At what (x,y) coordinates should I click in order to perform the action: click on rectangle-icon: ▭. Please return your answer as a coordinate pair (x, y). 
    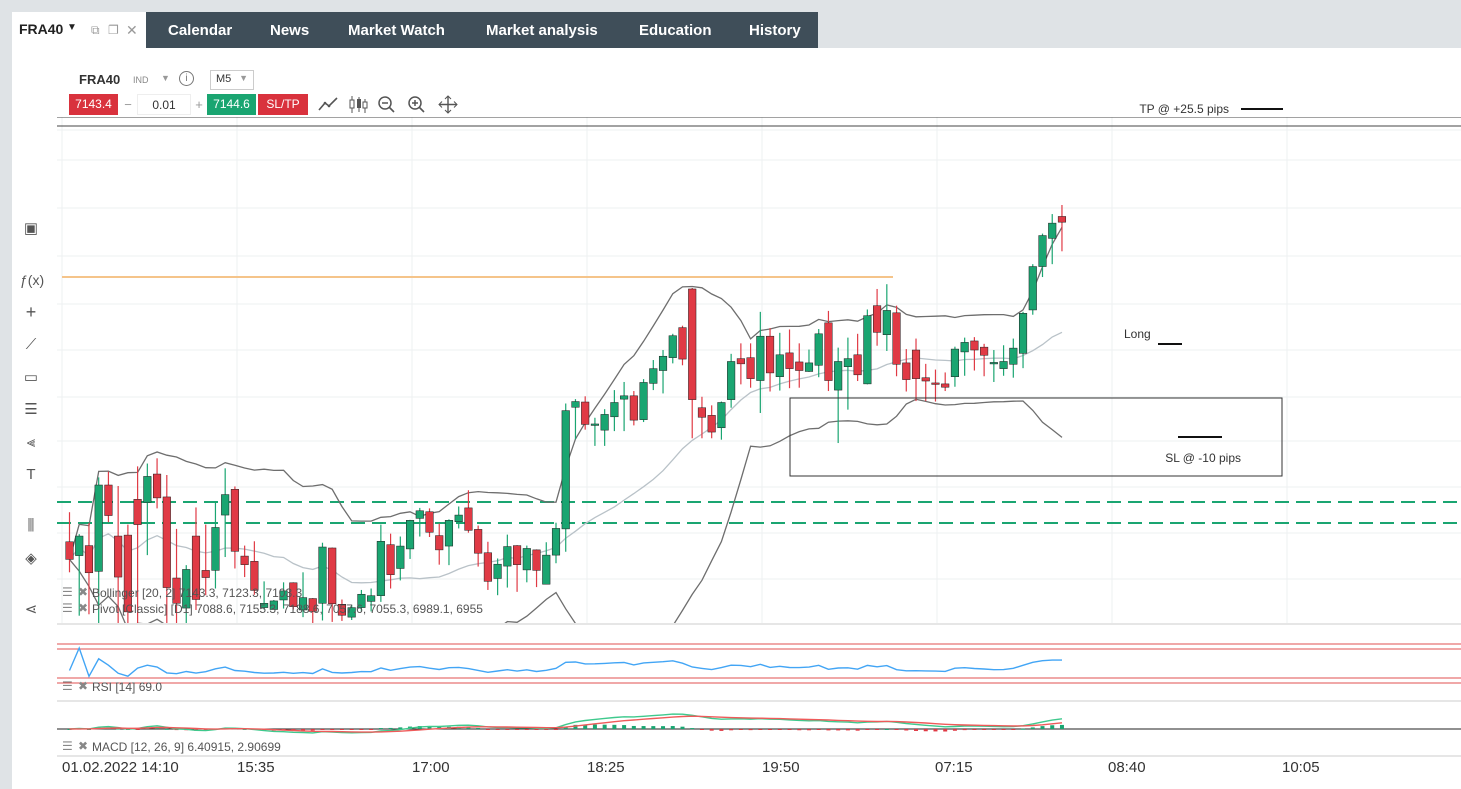
    Looking at the image, I should click on (31, 377).